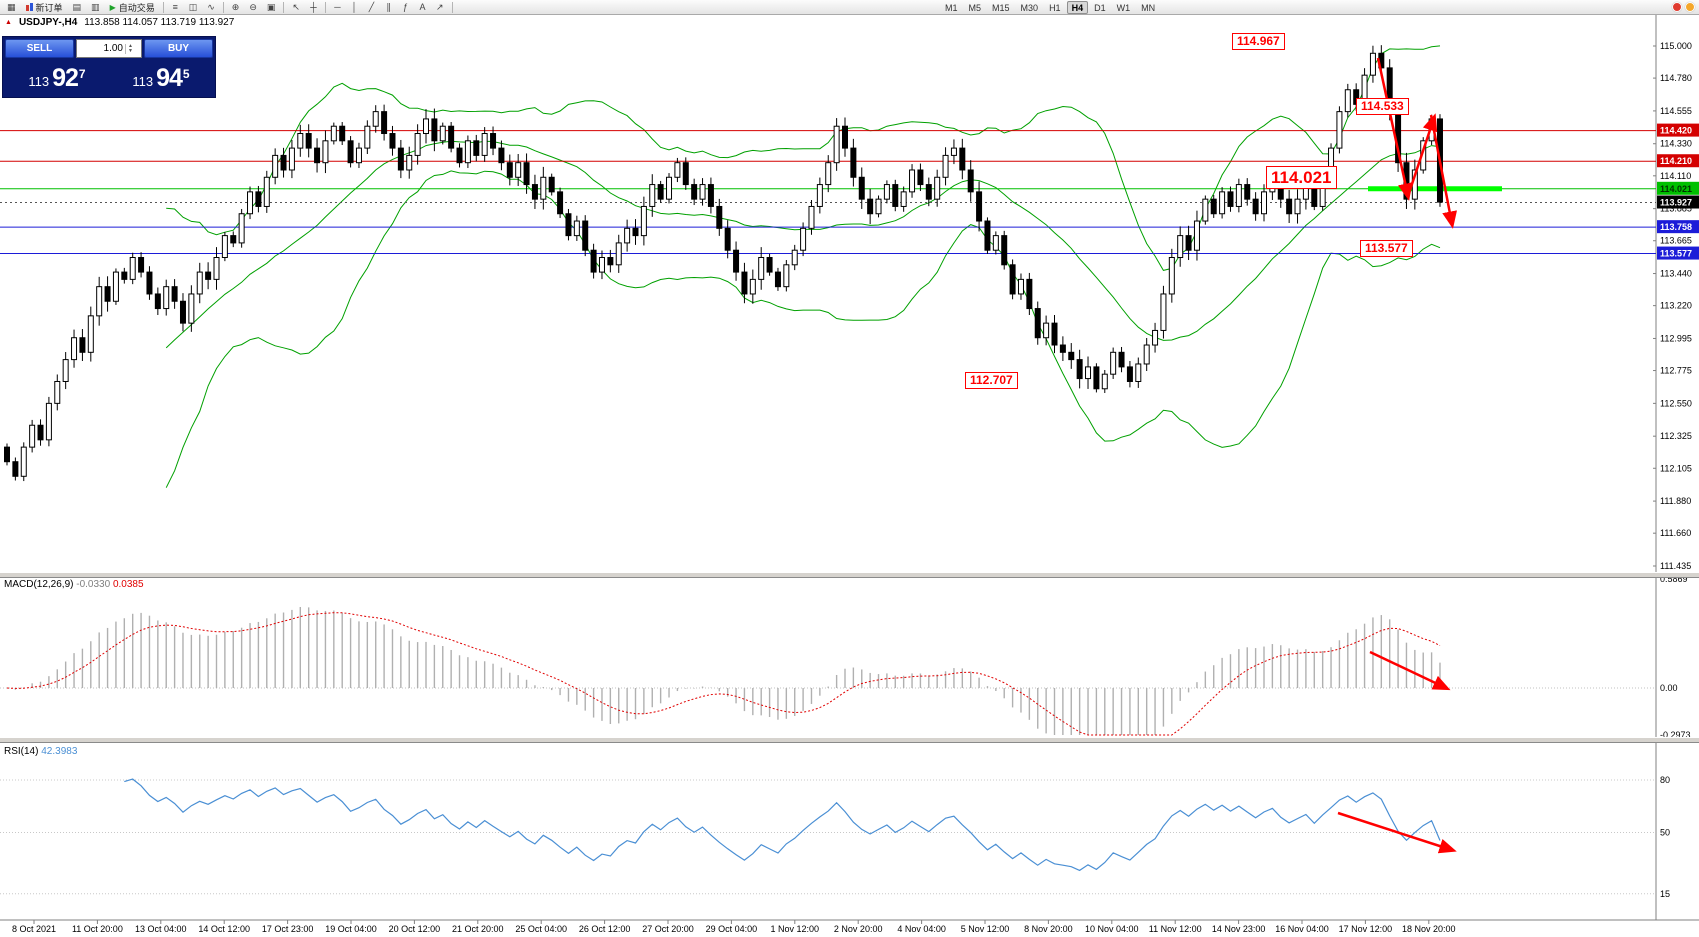 This screenshot has height=937, width=1699. Describe the element at coordinates (235, 6) in the screenshot. I see `zoom-in-icon: ⊕` at that location.